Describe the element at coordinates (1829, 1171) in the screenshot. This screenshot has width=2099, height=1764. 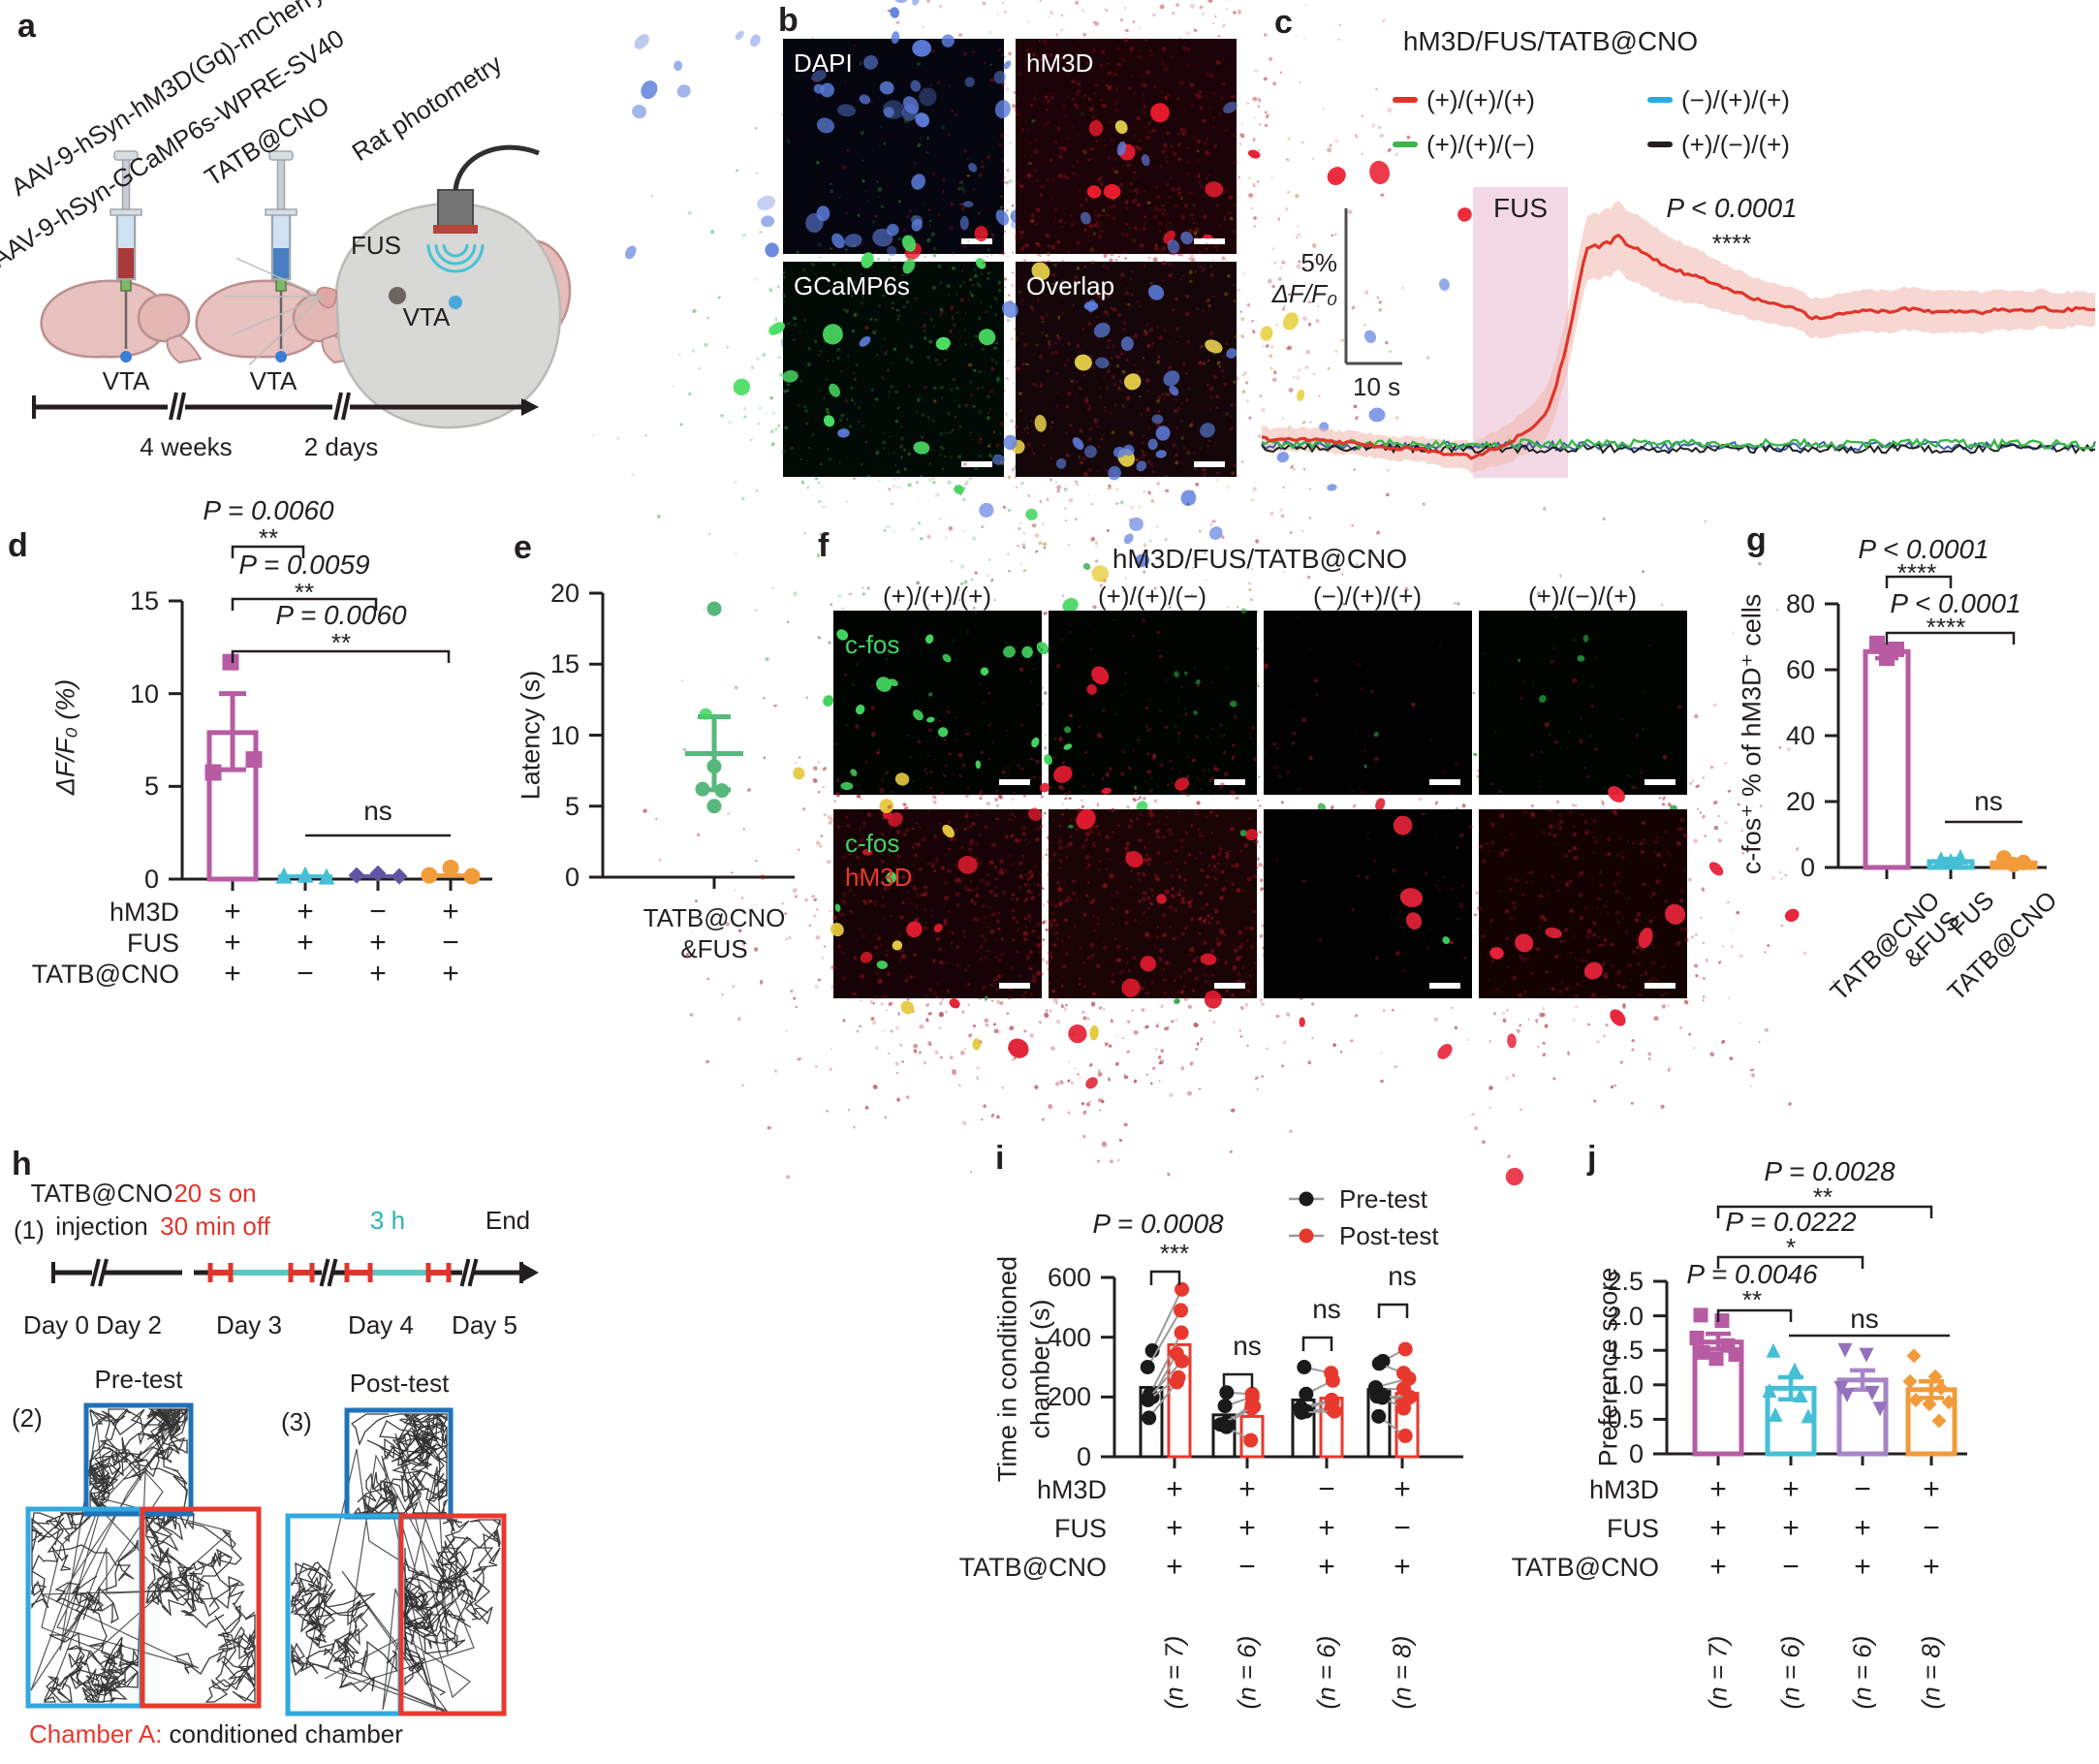
I see `j-pvalue-1: P = 0.0028` at that location.